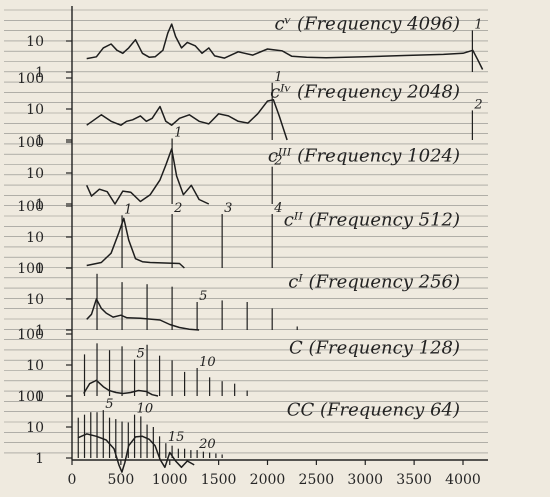  What do you see at coordinates (374, 282) in the screenshot?
I see `panel-title-cI: cᴵ (Frequency 256)` at bounding box center [374, 282].